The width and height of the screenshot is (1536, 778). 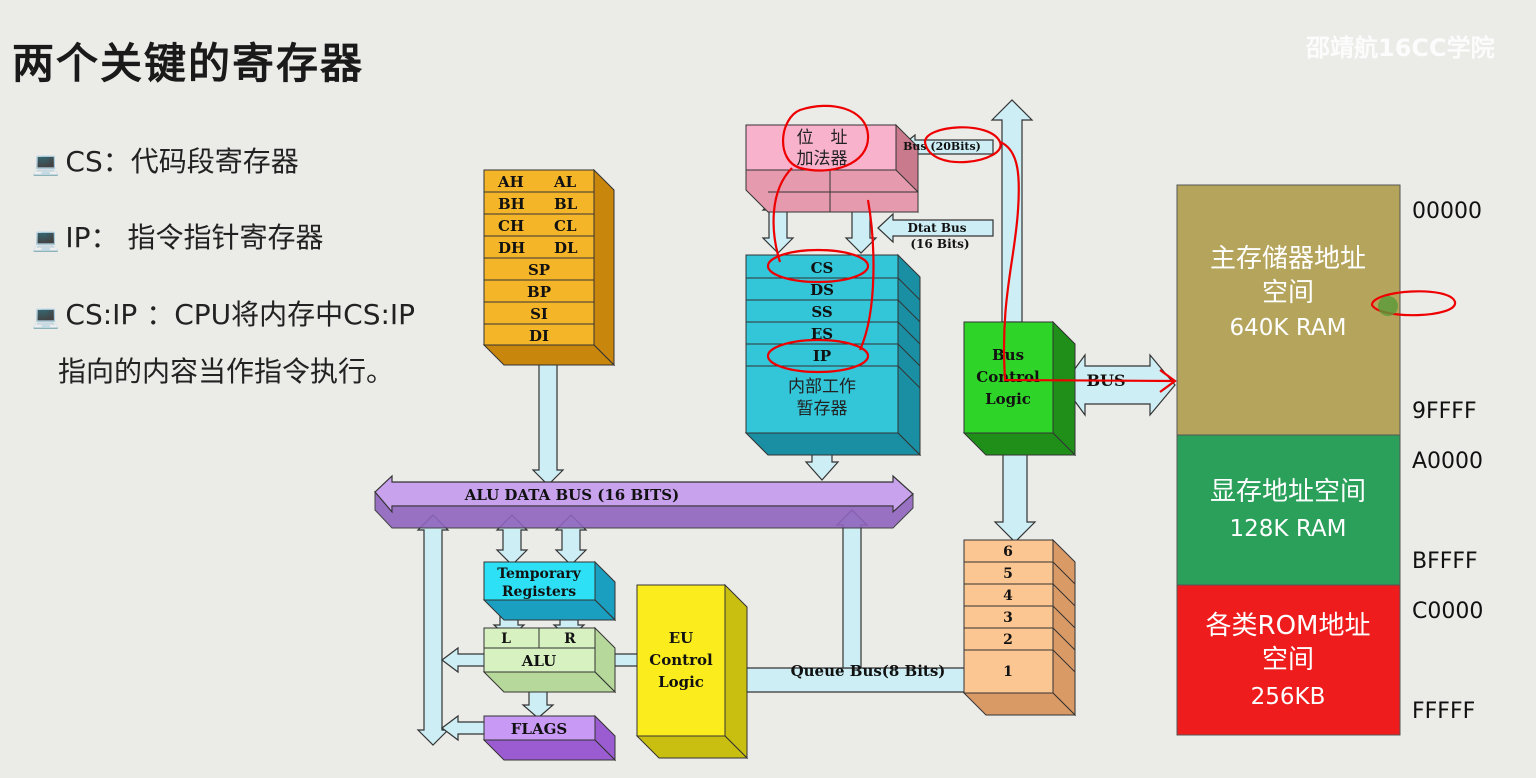 I want to click on alu-label: ALU, so click(x=538, y=661).